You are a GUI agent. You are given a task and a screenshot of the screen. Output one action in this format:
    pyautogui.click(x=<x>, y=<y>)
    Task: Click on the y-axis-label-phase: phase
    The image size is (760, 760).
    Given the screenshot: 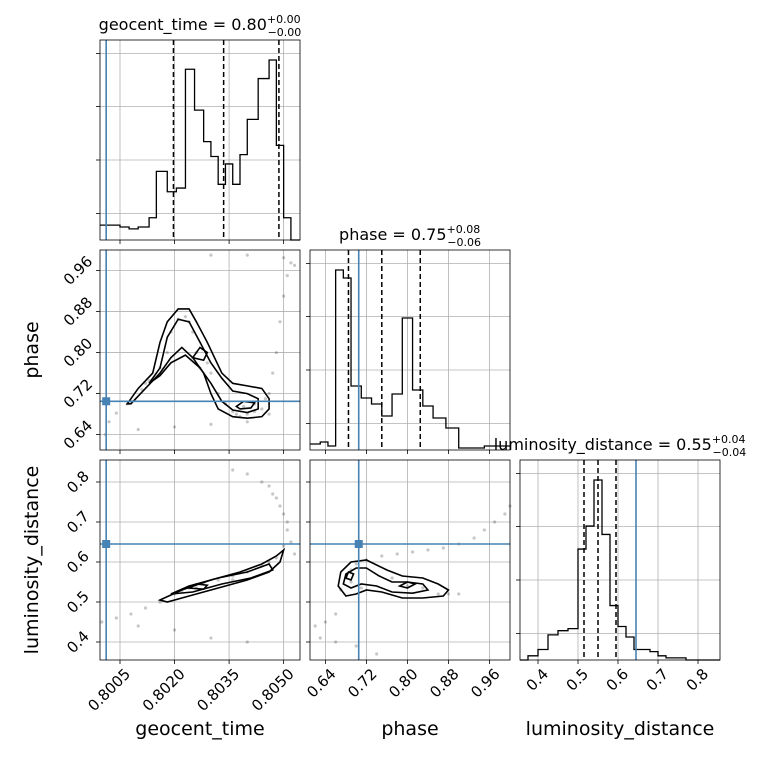 What is the action you would take?
    pyautogui.click(x=32, y=349)
    